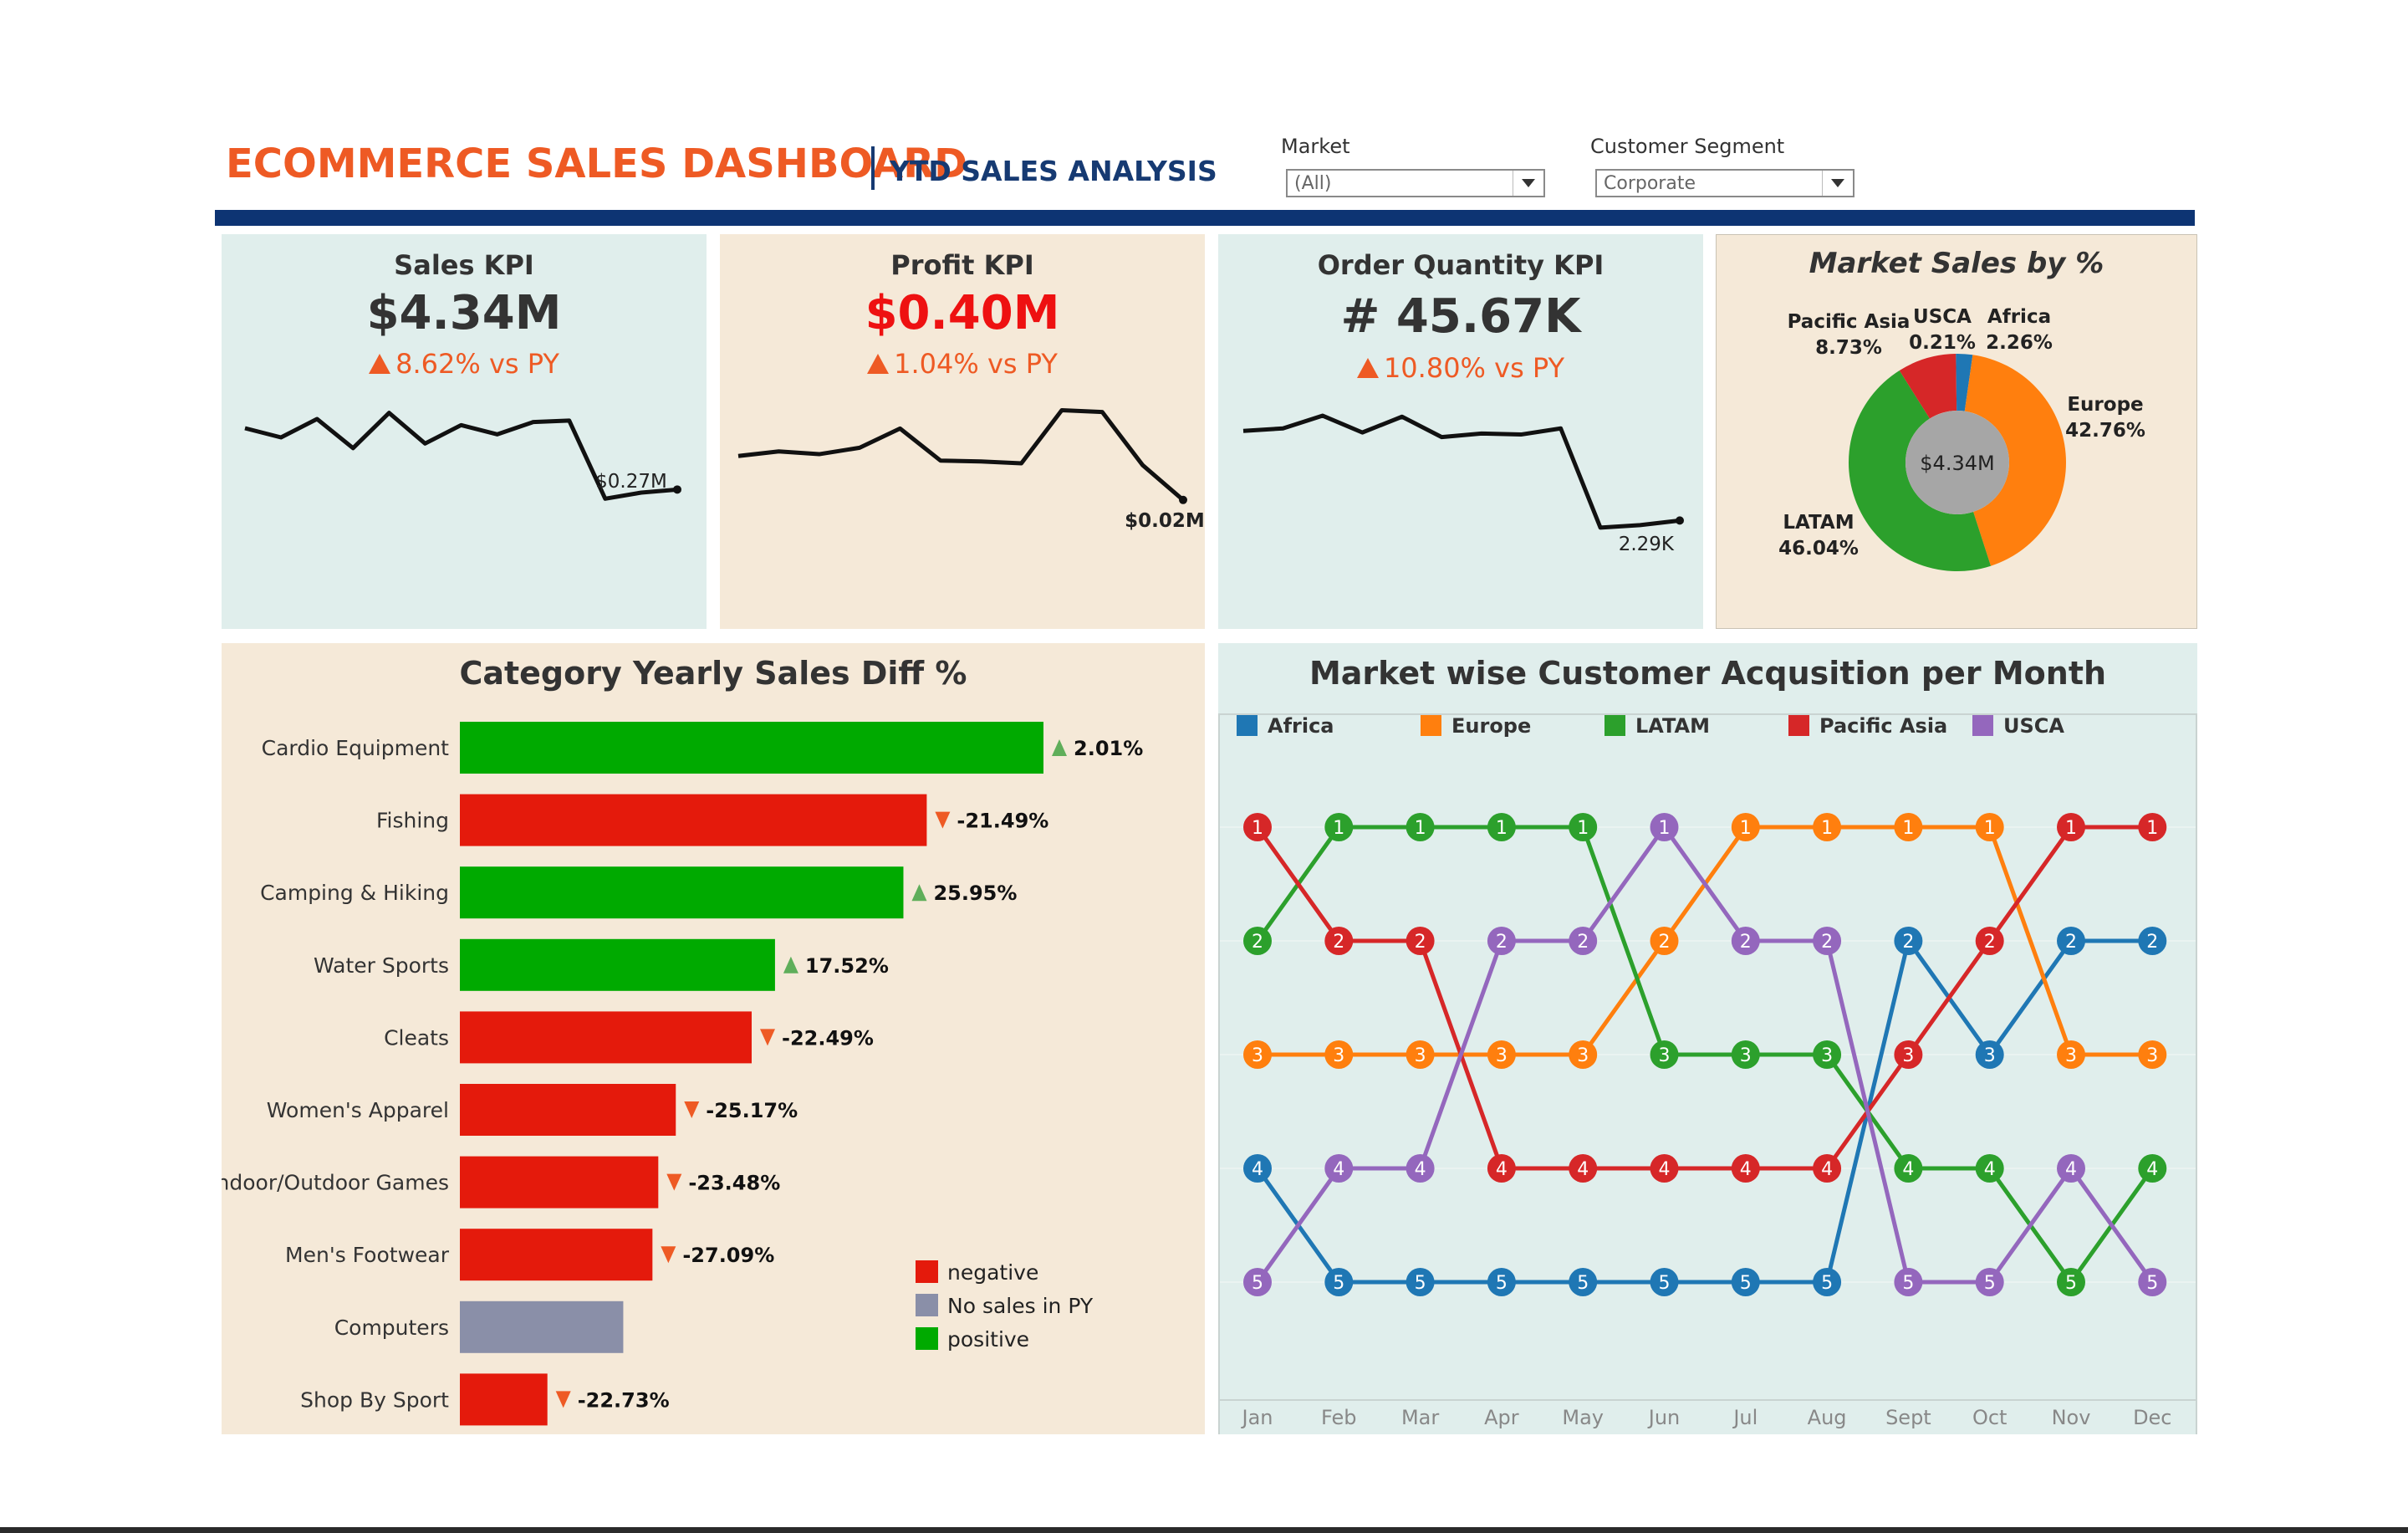  I want to click on legend-swatch-africa, so click(1247, 725).